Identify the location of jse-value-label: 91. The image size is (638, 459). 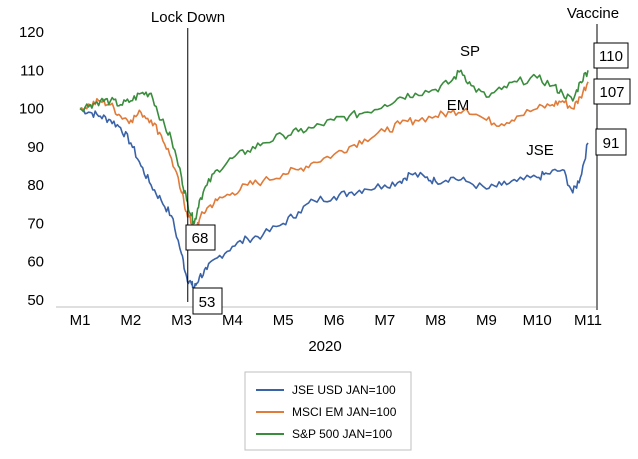
(611, 143).